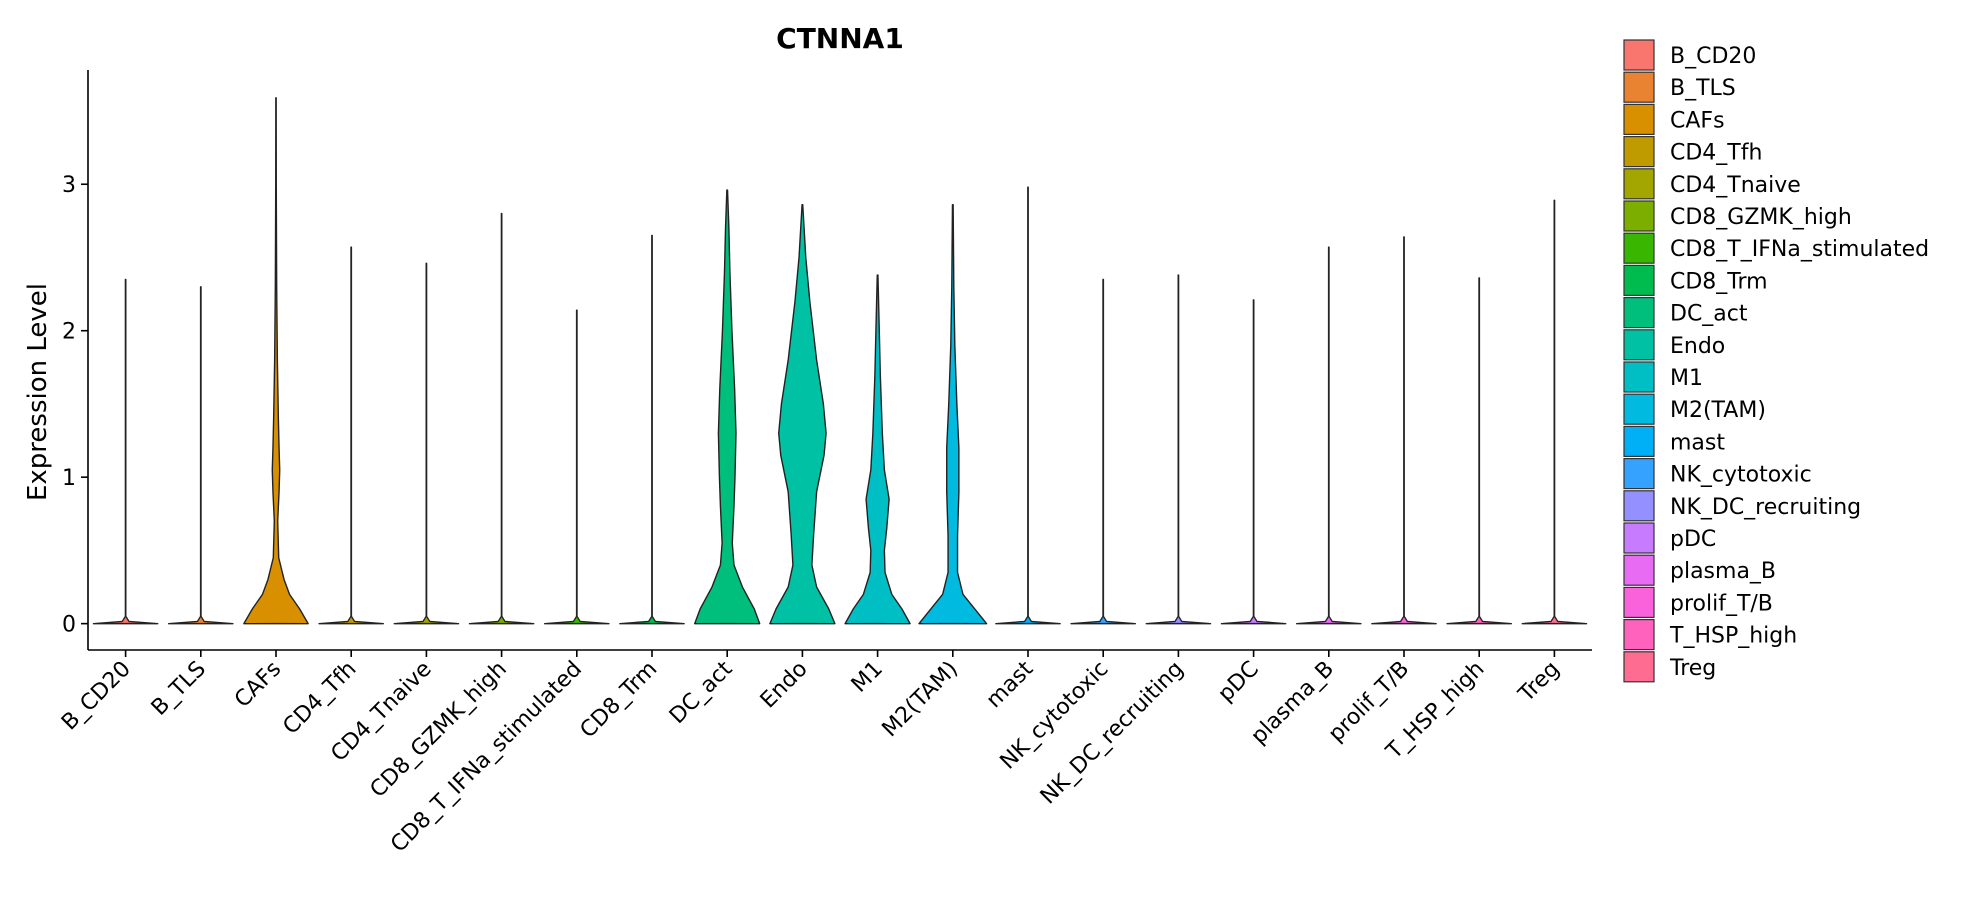  What do you see at coordinates (1554, 412) in the screenshot?
I see `violin-treg` at bounding box center [1554, 412].